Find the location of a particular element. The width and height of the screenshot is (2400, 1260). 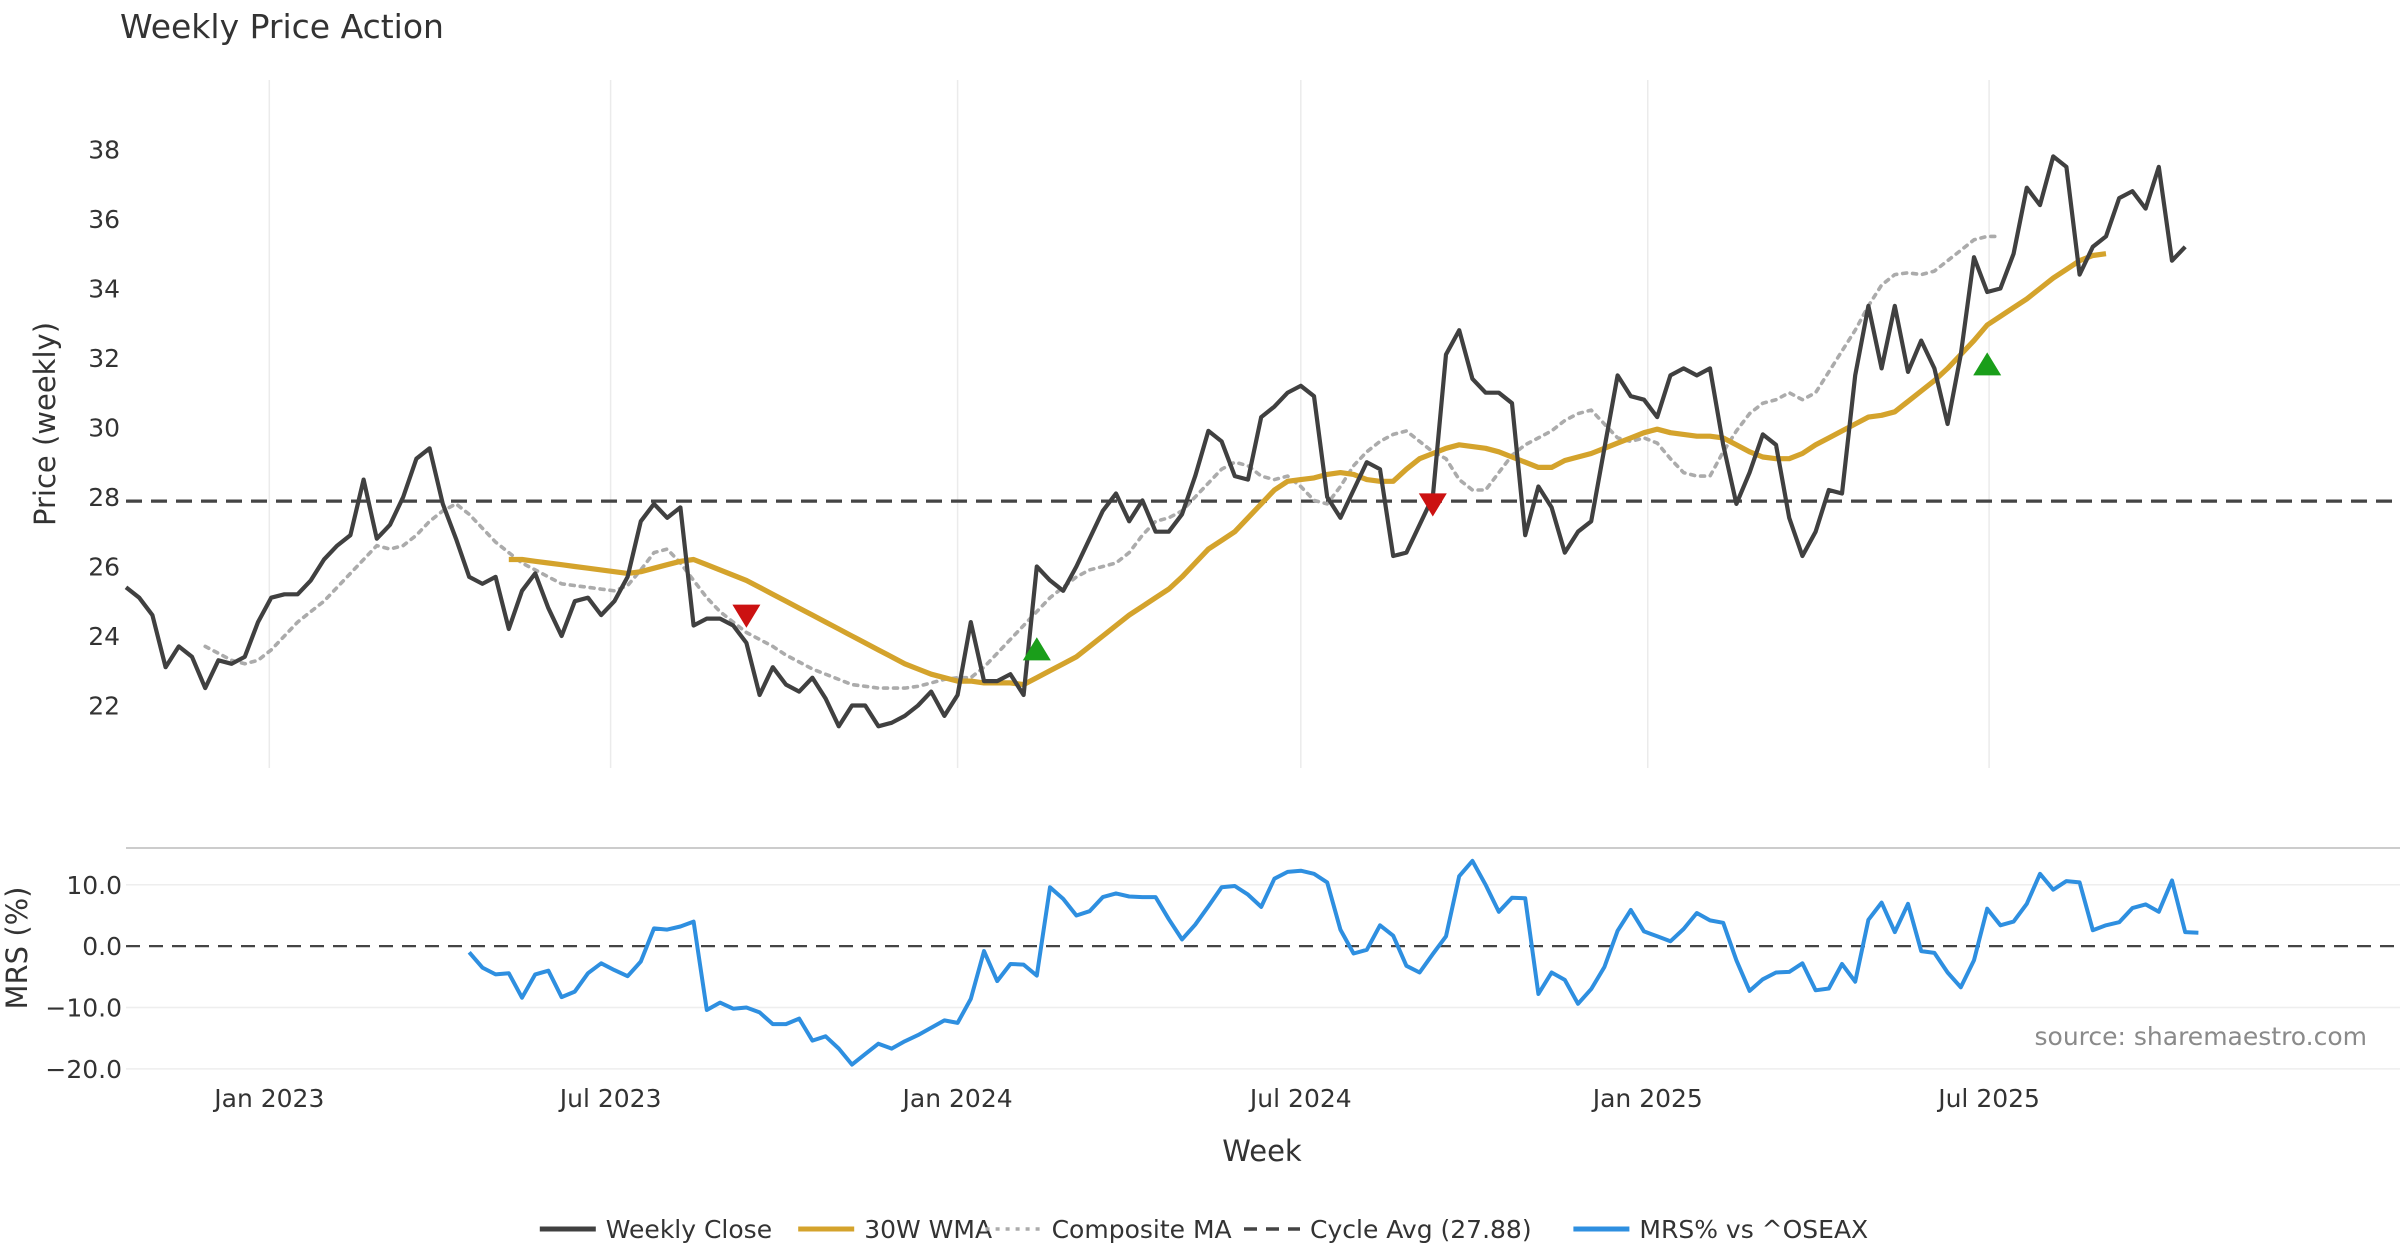

source-annotation: source: sharemaestro.com is located at coordinates (2201, 1036).